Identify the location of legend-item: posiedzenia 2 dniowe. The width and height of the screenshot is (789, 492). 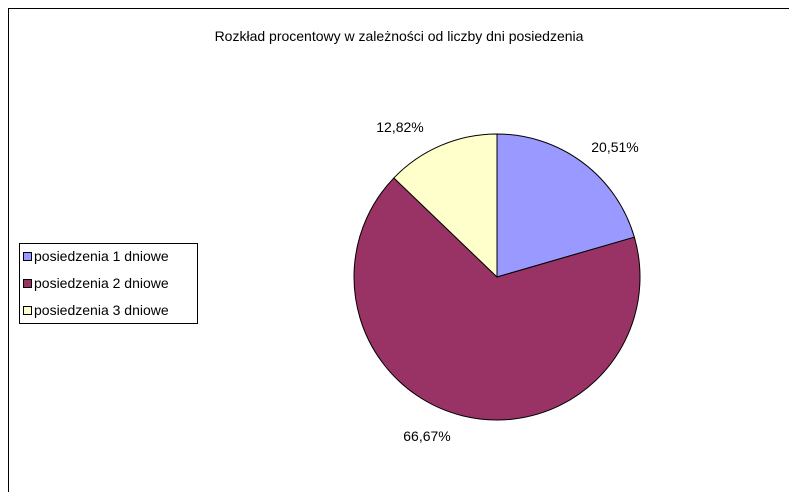
(96, 283).